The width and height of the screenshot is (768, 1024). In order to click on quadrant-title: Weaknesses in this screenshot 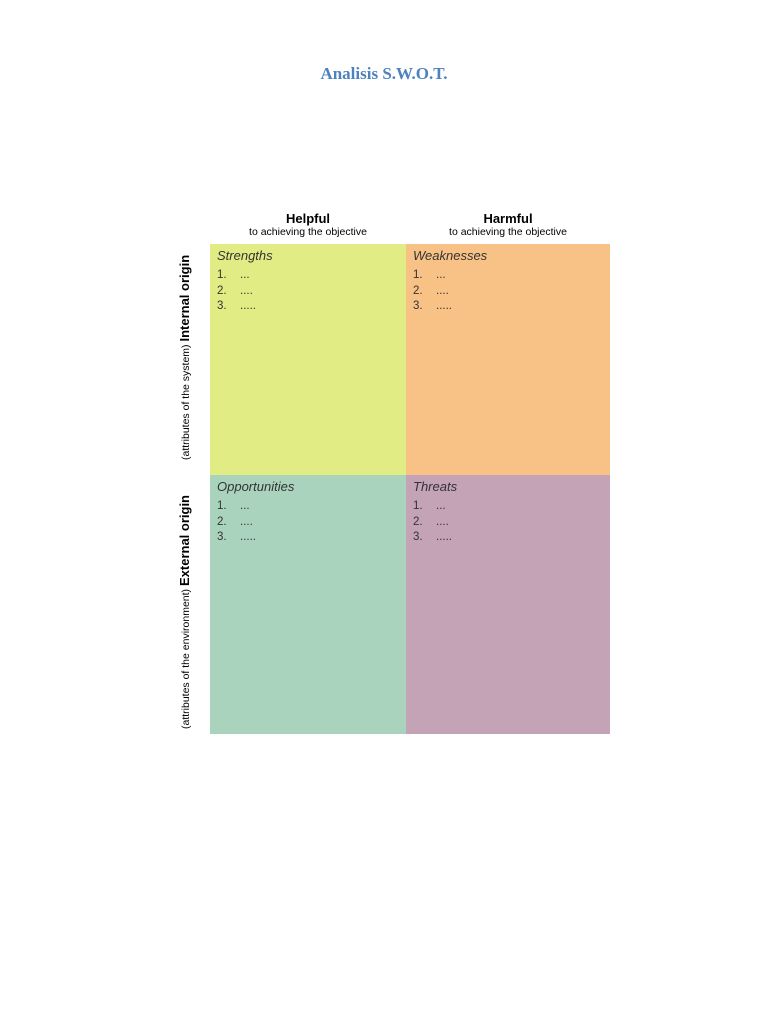, I will do `click(450, 255)`.